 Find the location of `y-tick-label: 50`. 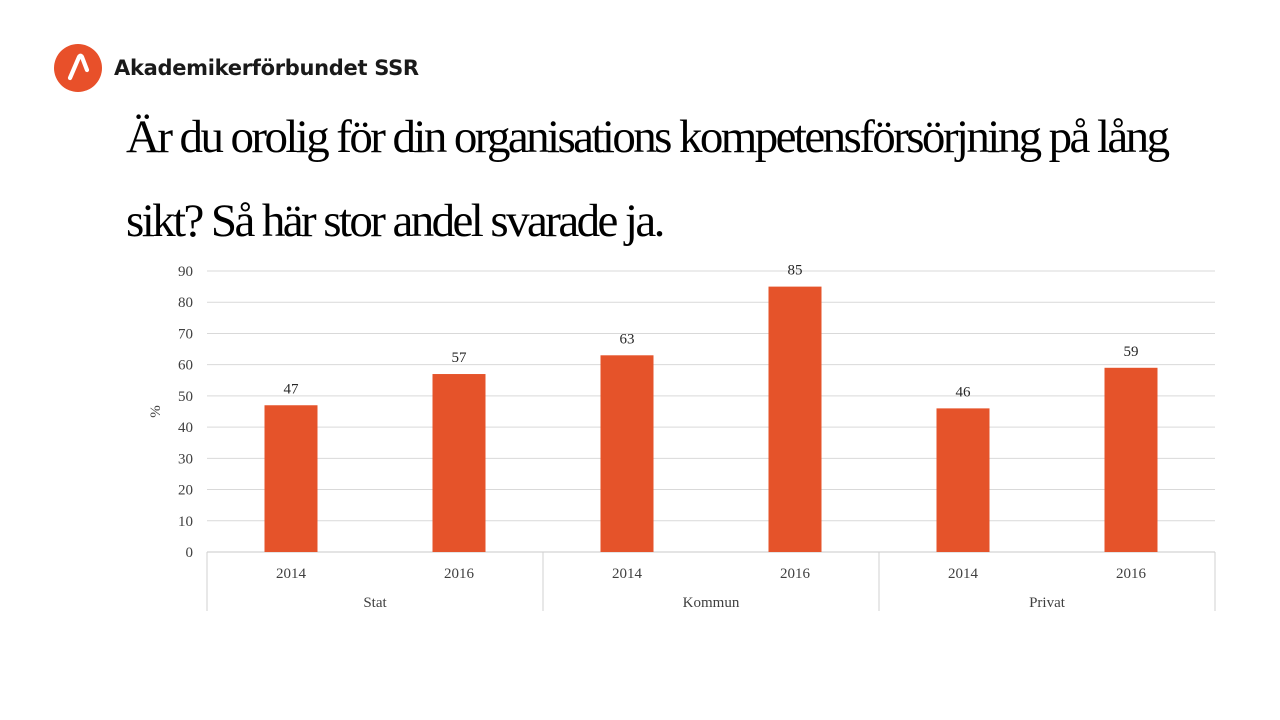

y-tick-label: 50 is located at coordinates (185, 397).